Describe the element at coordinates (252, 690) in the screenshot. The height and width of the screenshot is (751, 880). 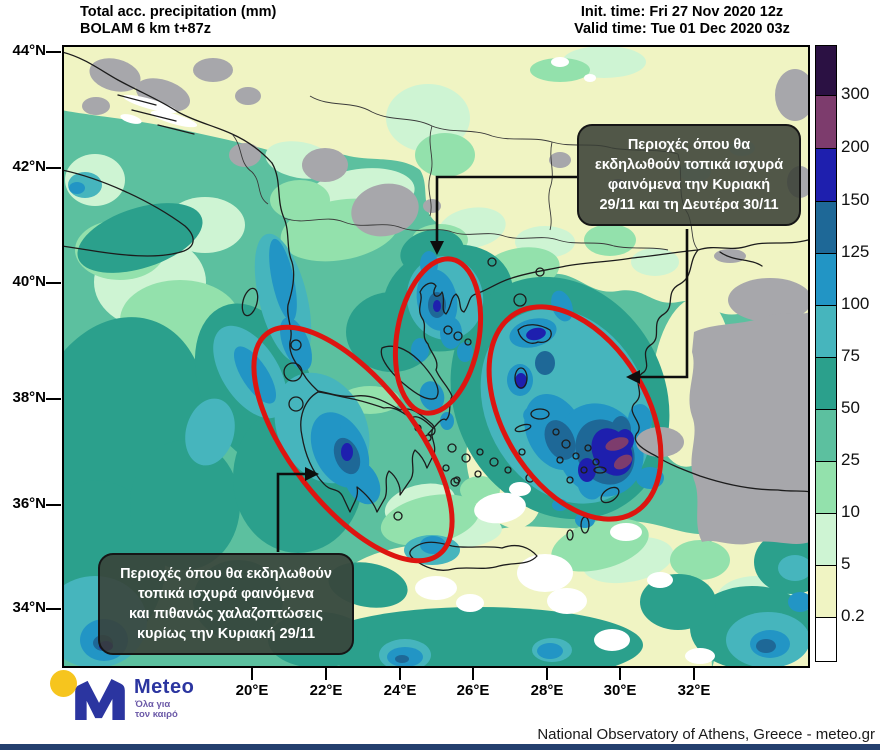
I see `lon-label-20e: 20°E` at that location.